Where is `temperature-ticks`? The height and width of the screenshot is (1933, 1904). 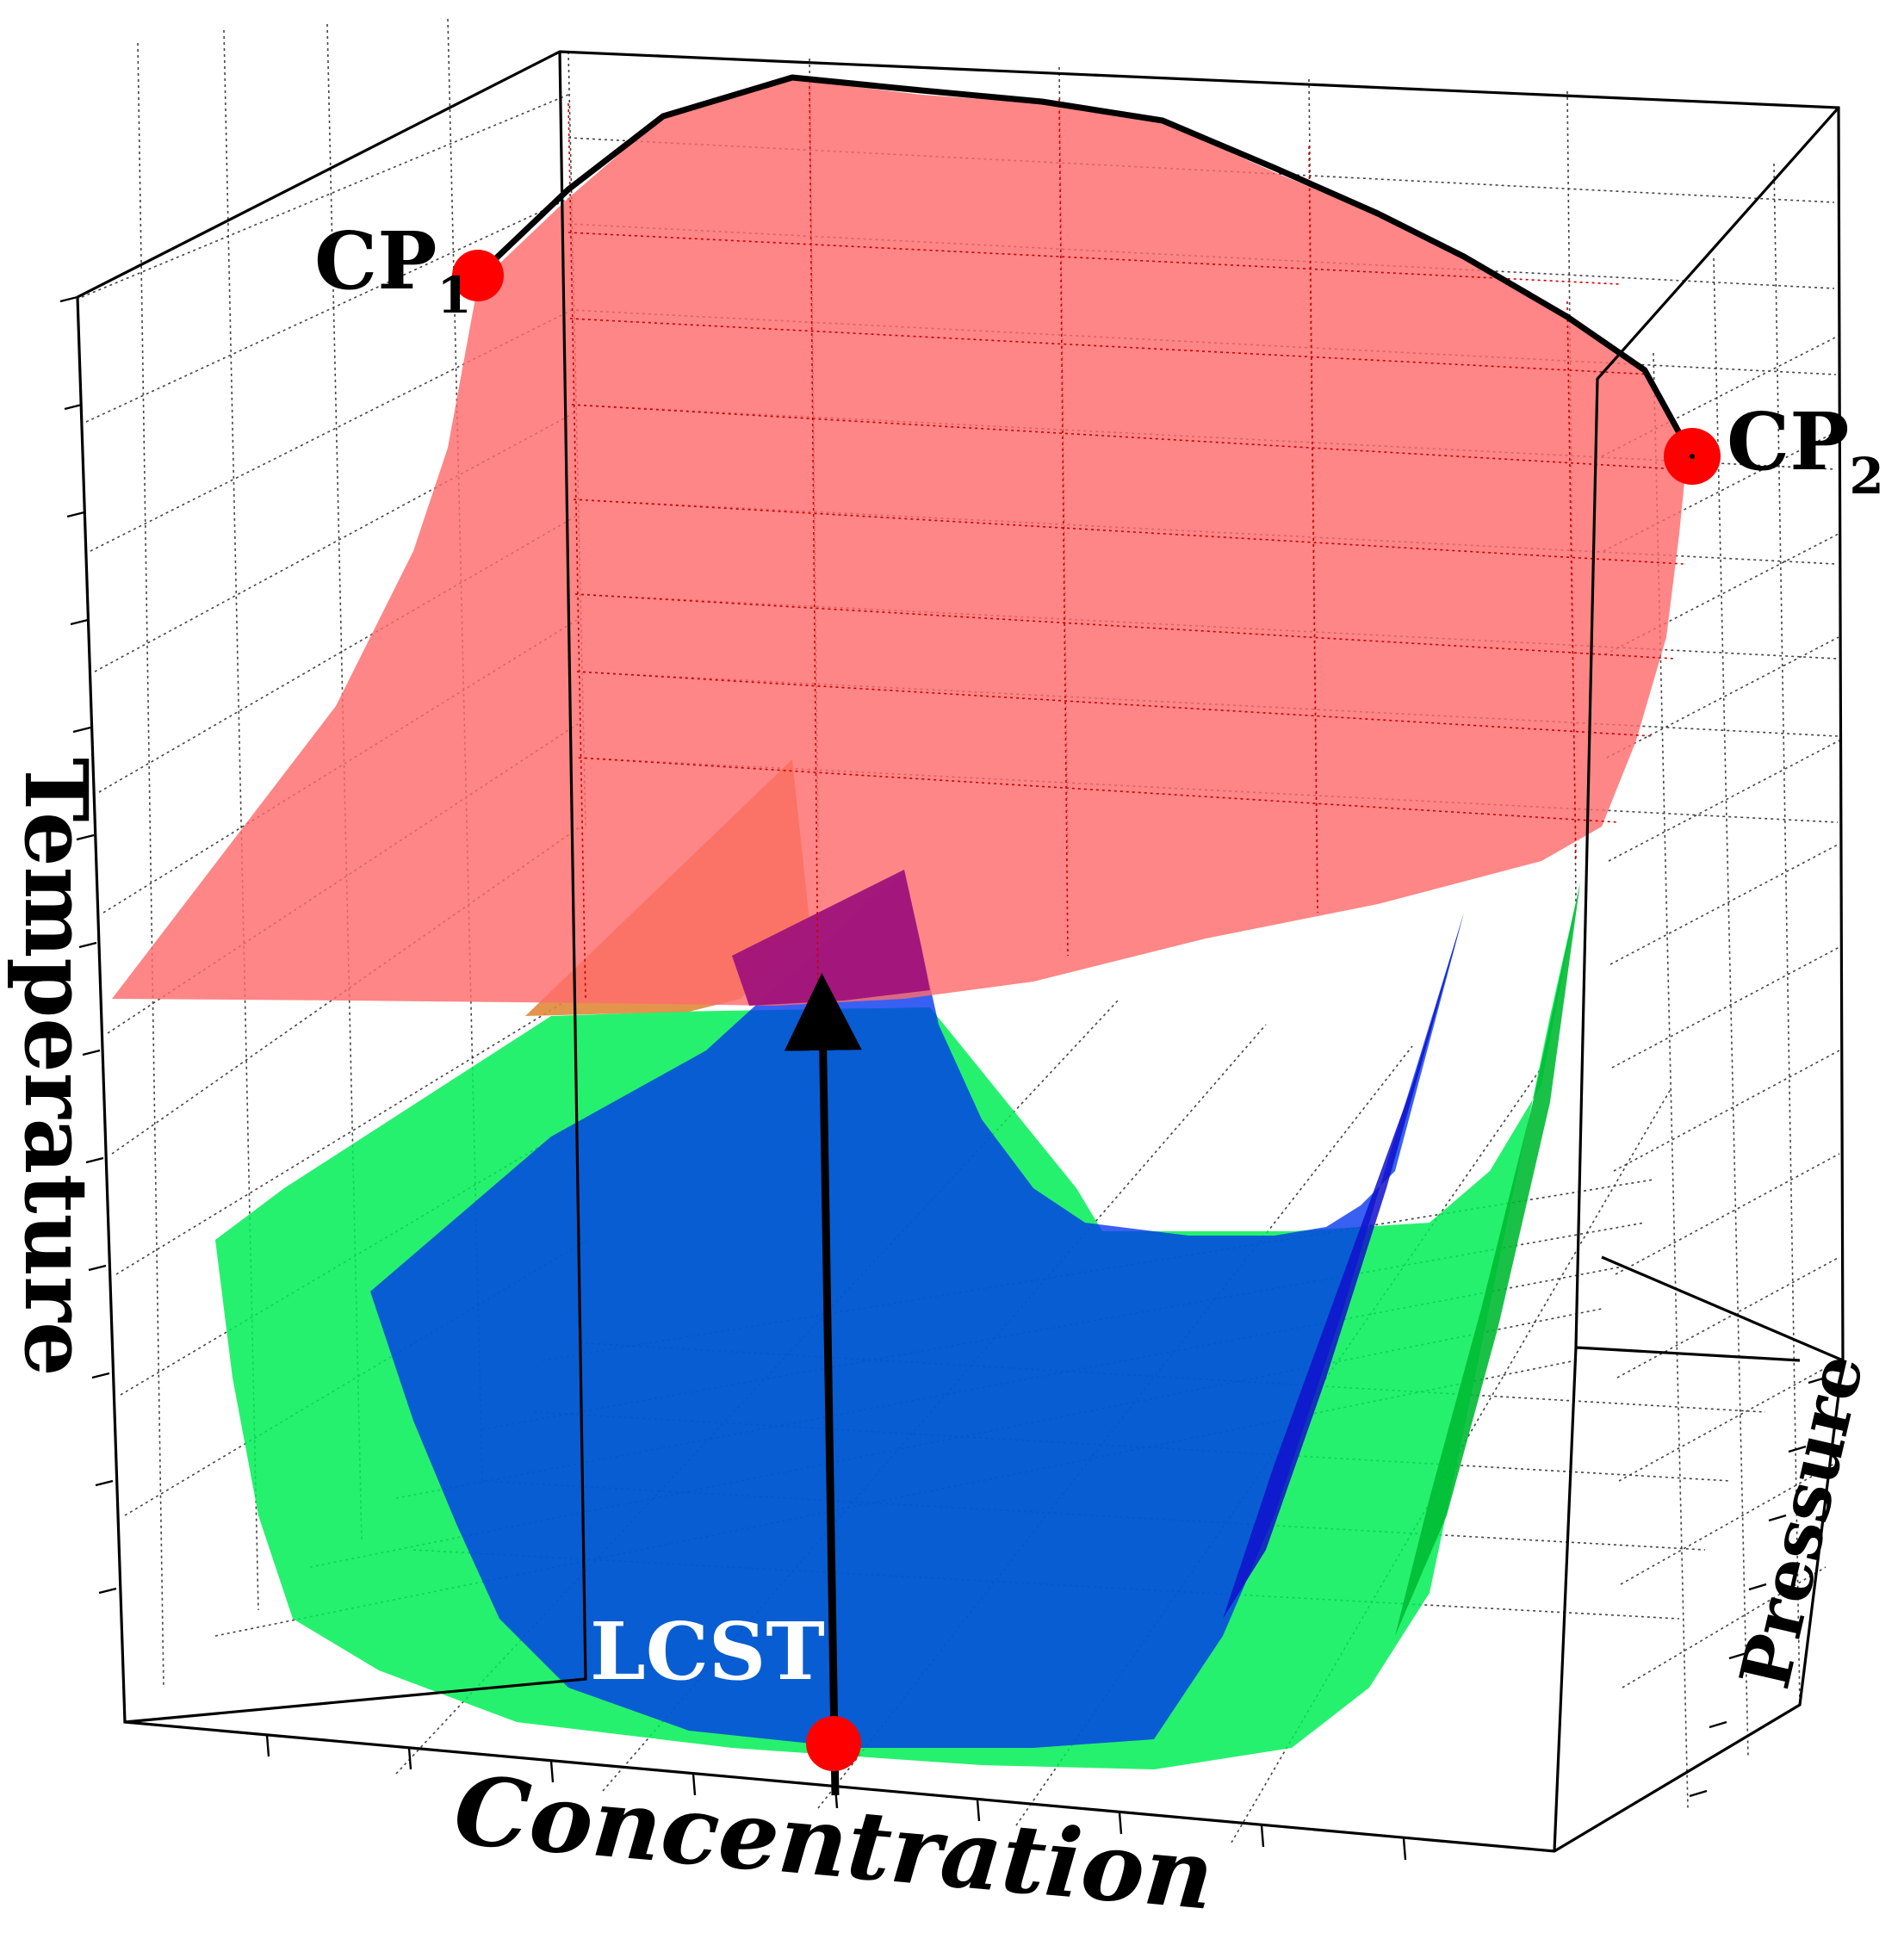
temperature-ticks is located at coordinates (88, 945).